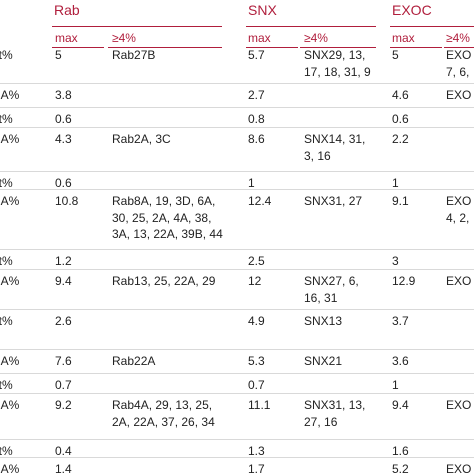 The image size is (474, 474). I want to click on exoc-max-value: 4.6, so click(400, 95).